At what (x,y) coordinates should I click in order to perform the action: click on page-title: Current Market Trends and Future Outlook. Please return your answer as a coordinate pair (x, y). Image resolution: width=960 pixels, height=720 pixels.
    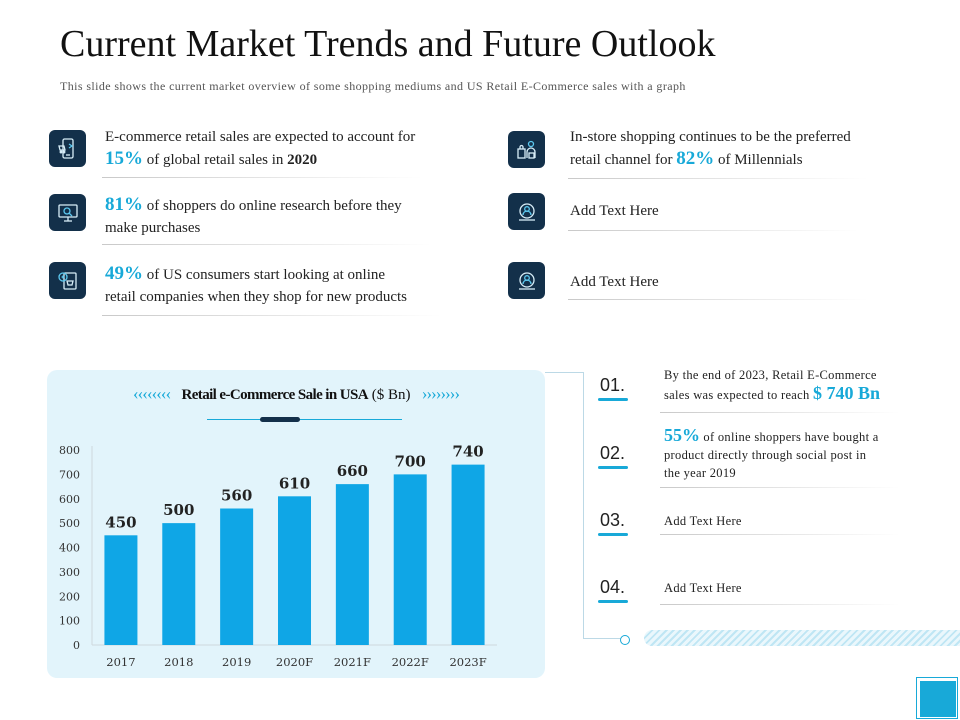
    Looking at the image, I should click on (388, 44).